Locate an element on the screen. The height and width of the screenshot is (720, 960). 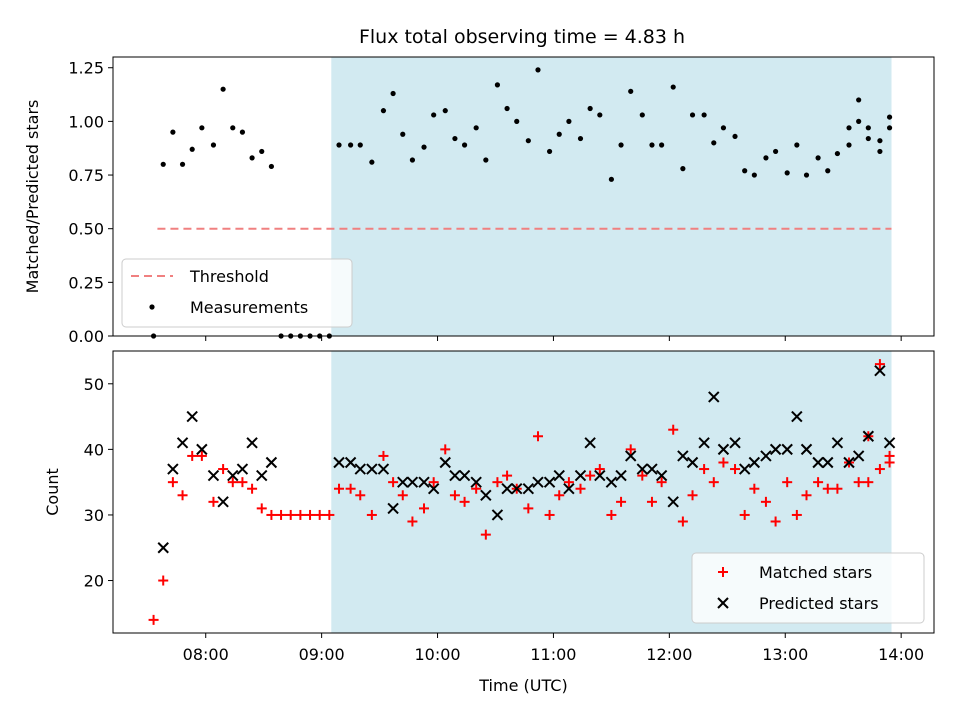
legend-predicted-marker-b is located at coordinates (723, 603).